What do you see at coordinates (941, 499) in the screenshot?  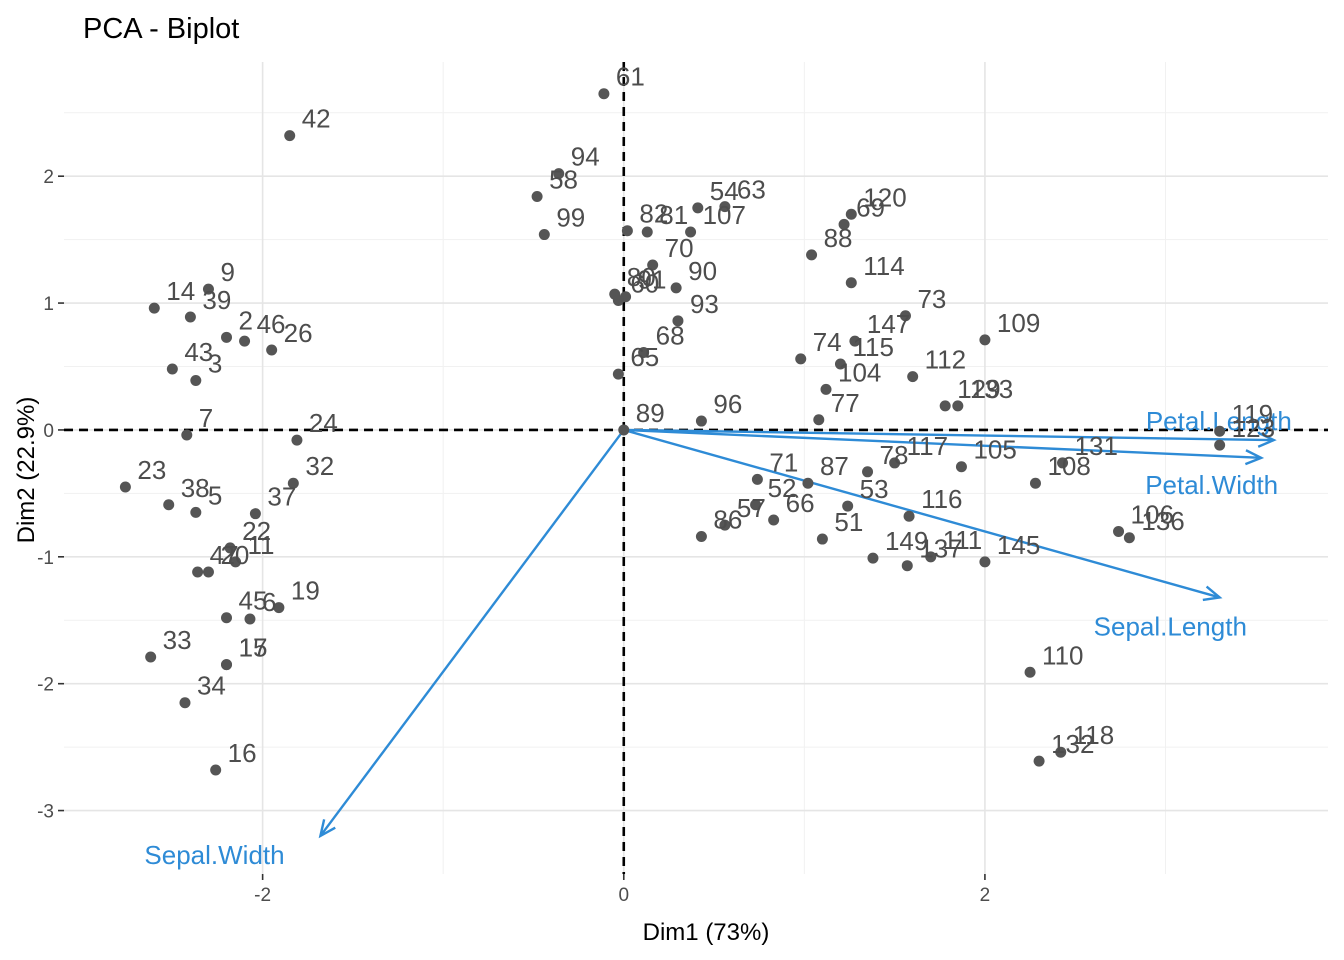 I see `observation-label: 116` at bounding box center [941, 499].